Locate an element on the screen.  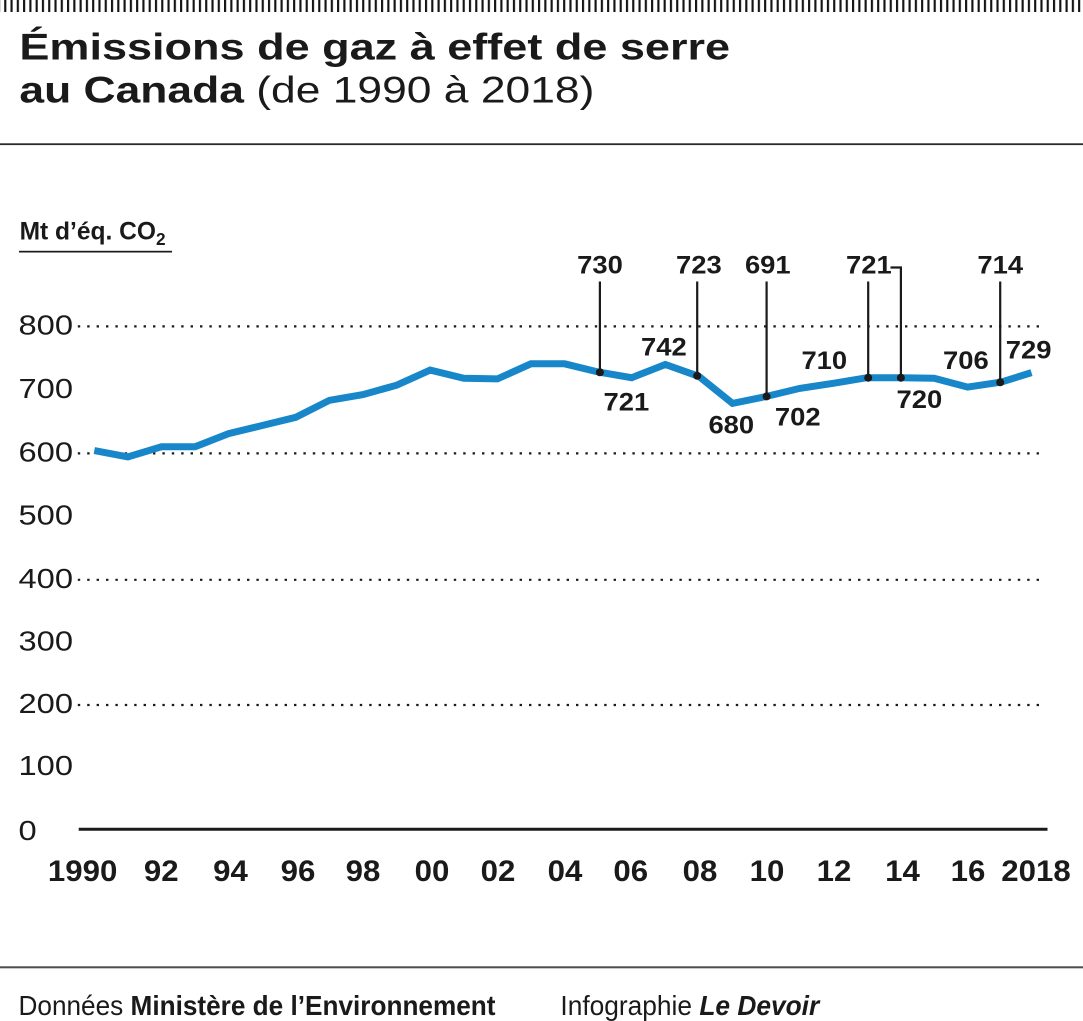
svg-text: Mt d’éq. CO2 is located at coordinates (93, 233).